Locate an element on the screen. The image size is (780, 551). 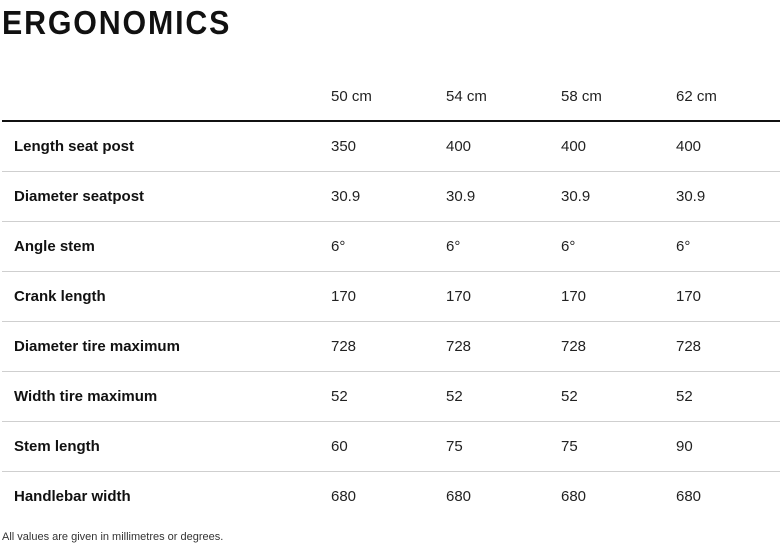
table-row: Width tire maximum 52 52 52 52 is located at coordinates (391, 396).